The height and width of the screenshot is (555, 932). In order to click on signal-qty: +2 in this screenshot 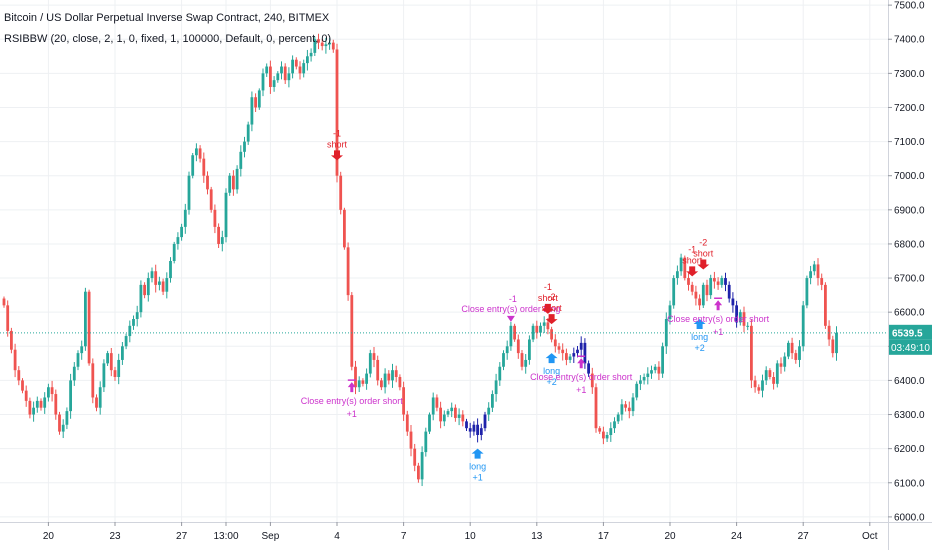, I will do `click(551, 382)`.